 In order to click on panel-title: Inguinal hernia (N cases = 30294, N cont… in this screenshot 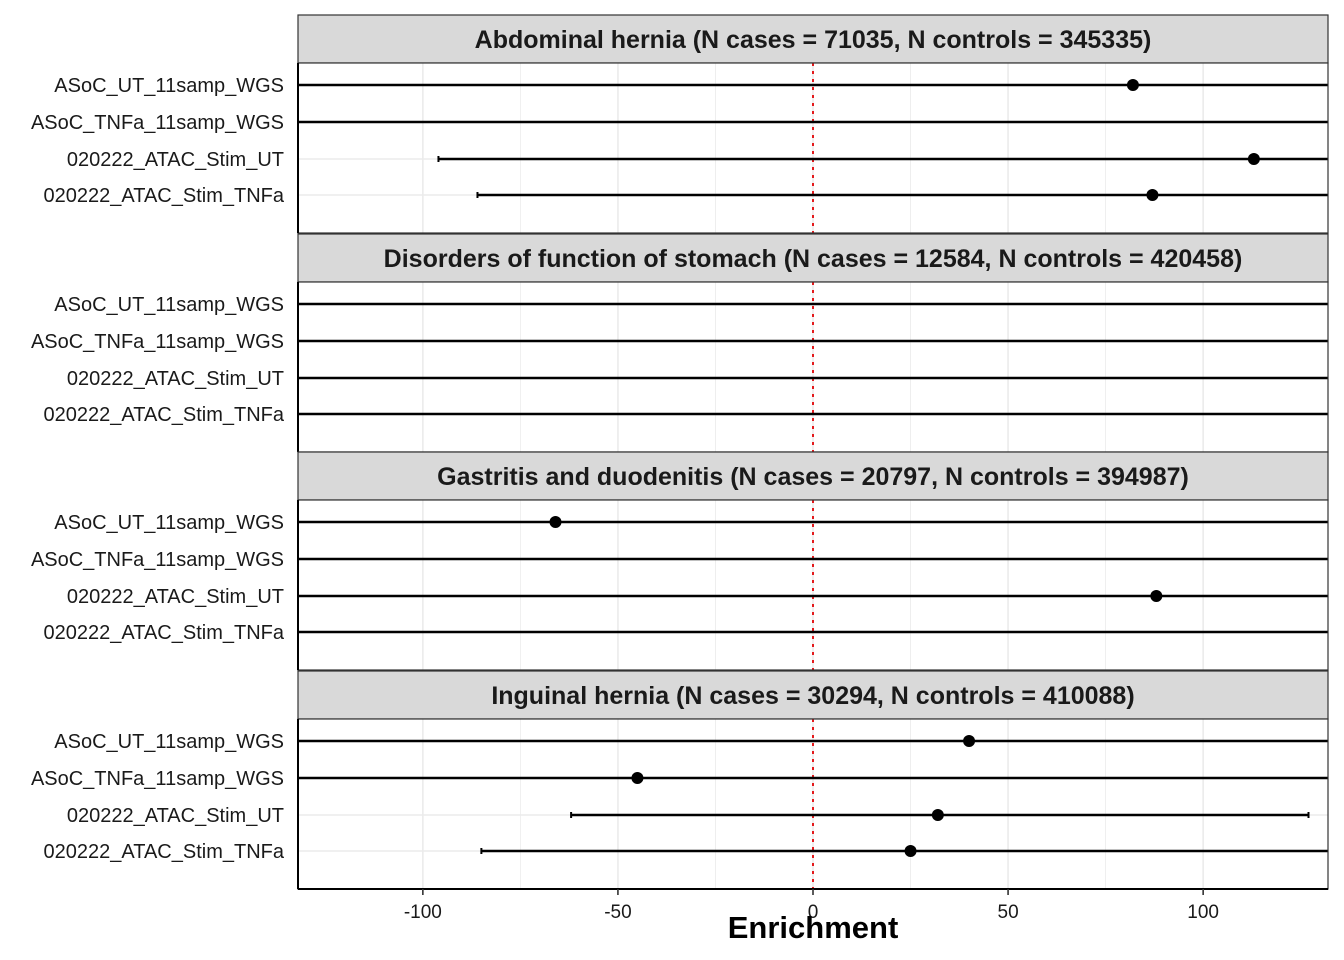, I will do `click(812, 696)`.